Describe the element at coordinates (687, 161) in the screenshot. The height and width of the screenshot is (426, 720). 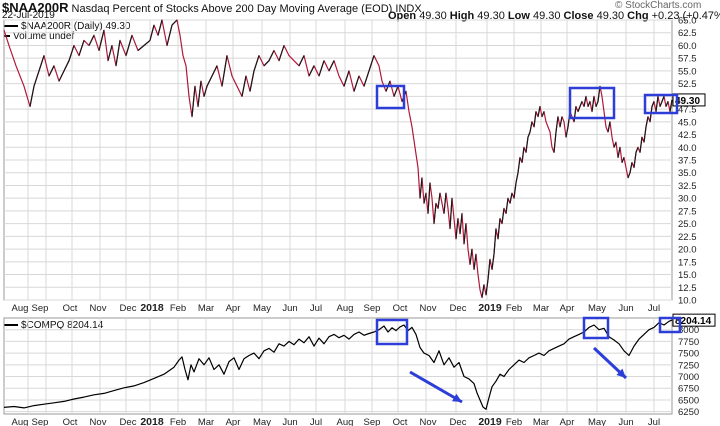
I see `upper-ytick-label: 37.5` at that location.